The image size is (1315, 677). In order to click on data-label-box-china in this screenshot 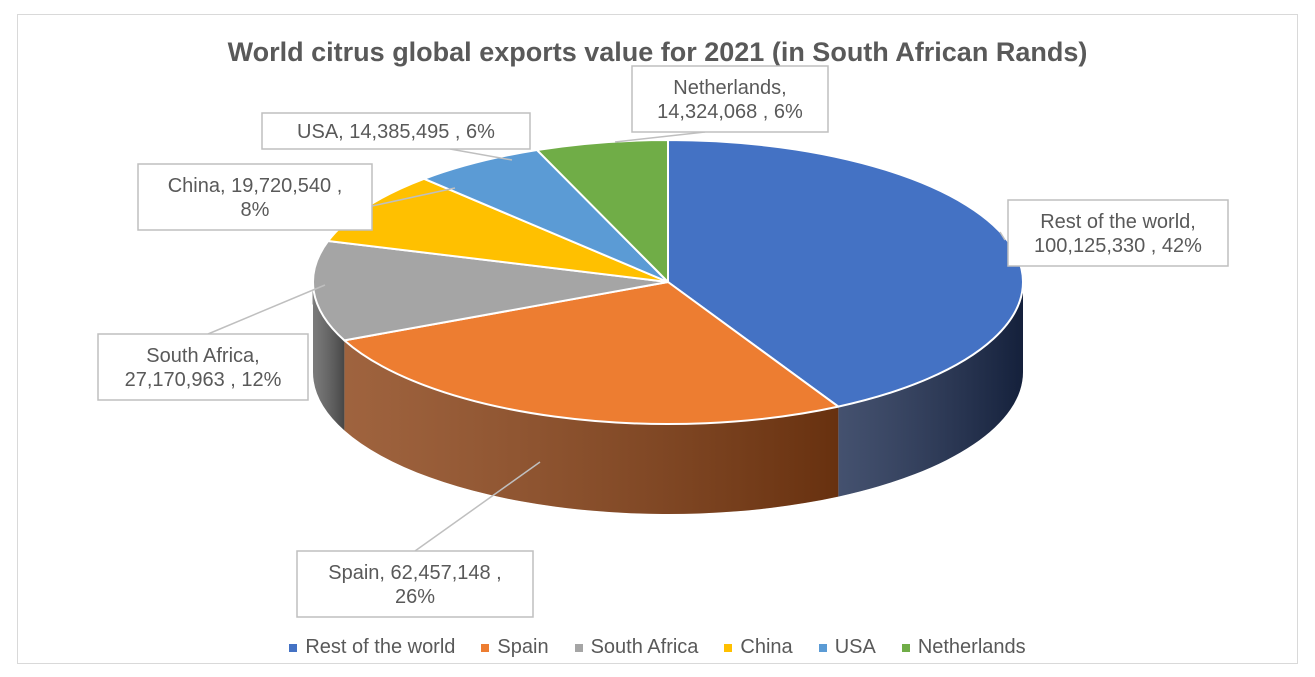, I will do `click(255, 197)`.